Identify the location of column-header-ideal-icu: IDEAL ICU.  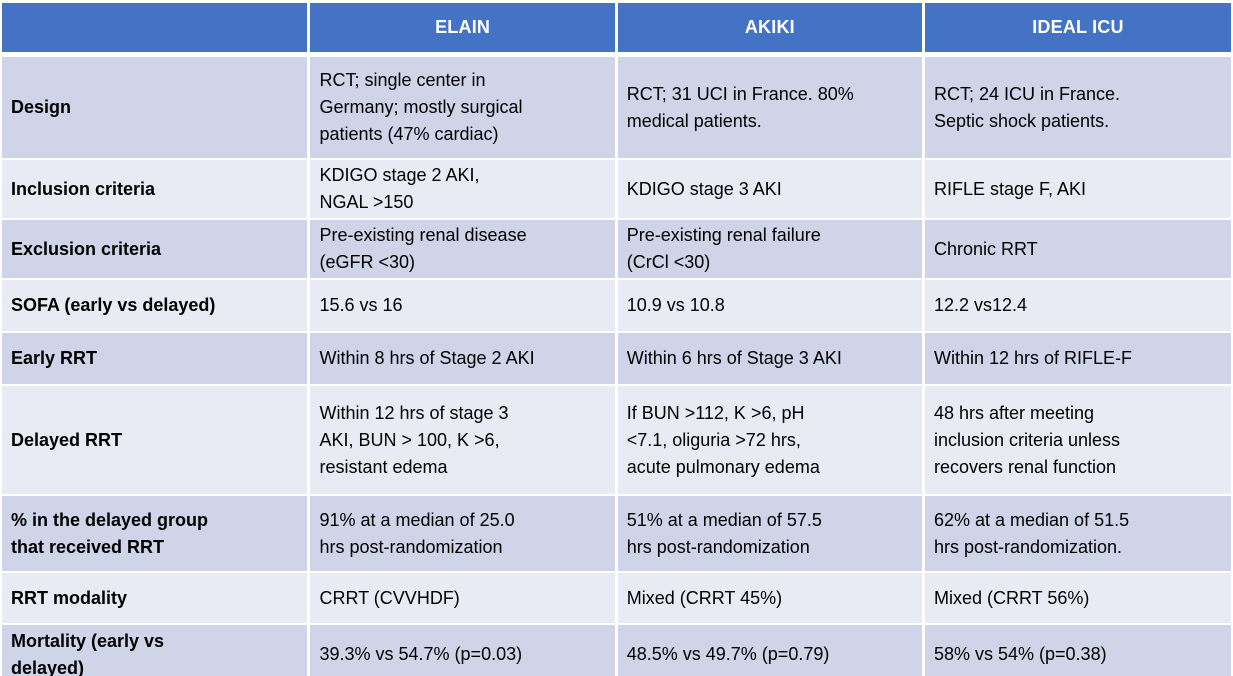
(1077, 30).